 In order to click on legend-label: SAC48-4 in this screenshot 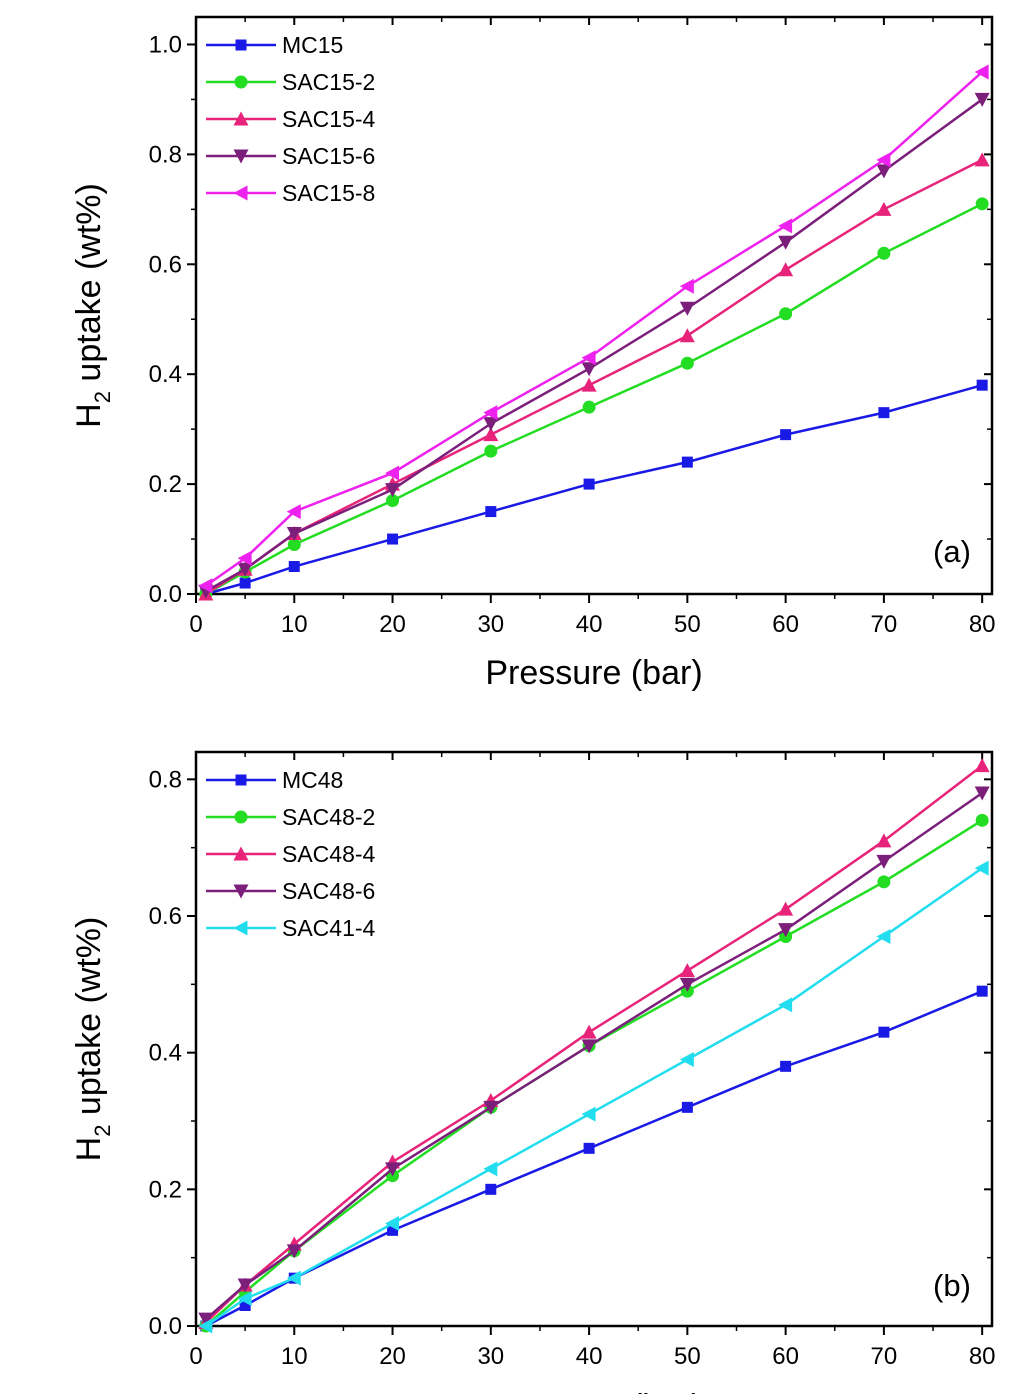, I will do `click(329, 854)`.